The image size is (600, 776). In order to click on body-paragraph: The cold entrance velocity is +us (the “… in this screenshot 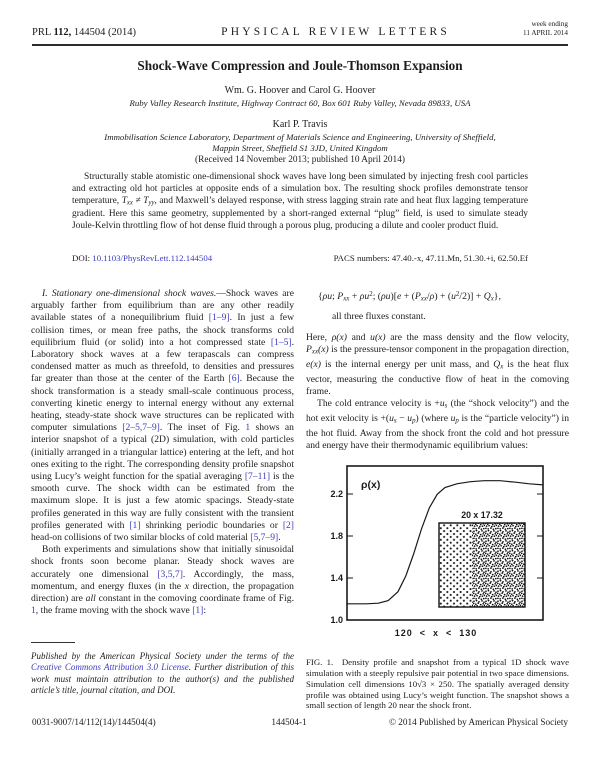, I will do `click(438, 424)`.